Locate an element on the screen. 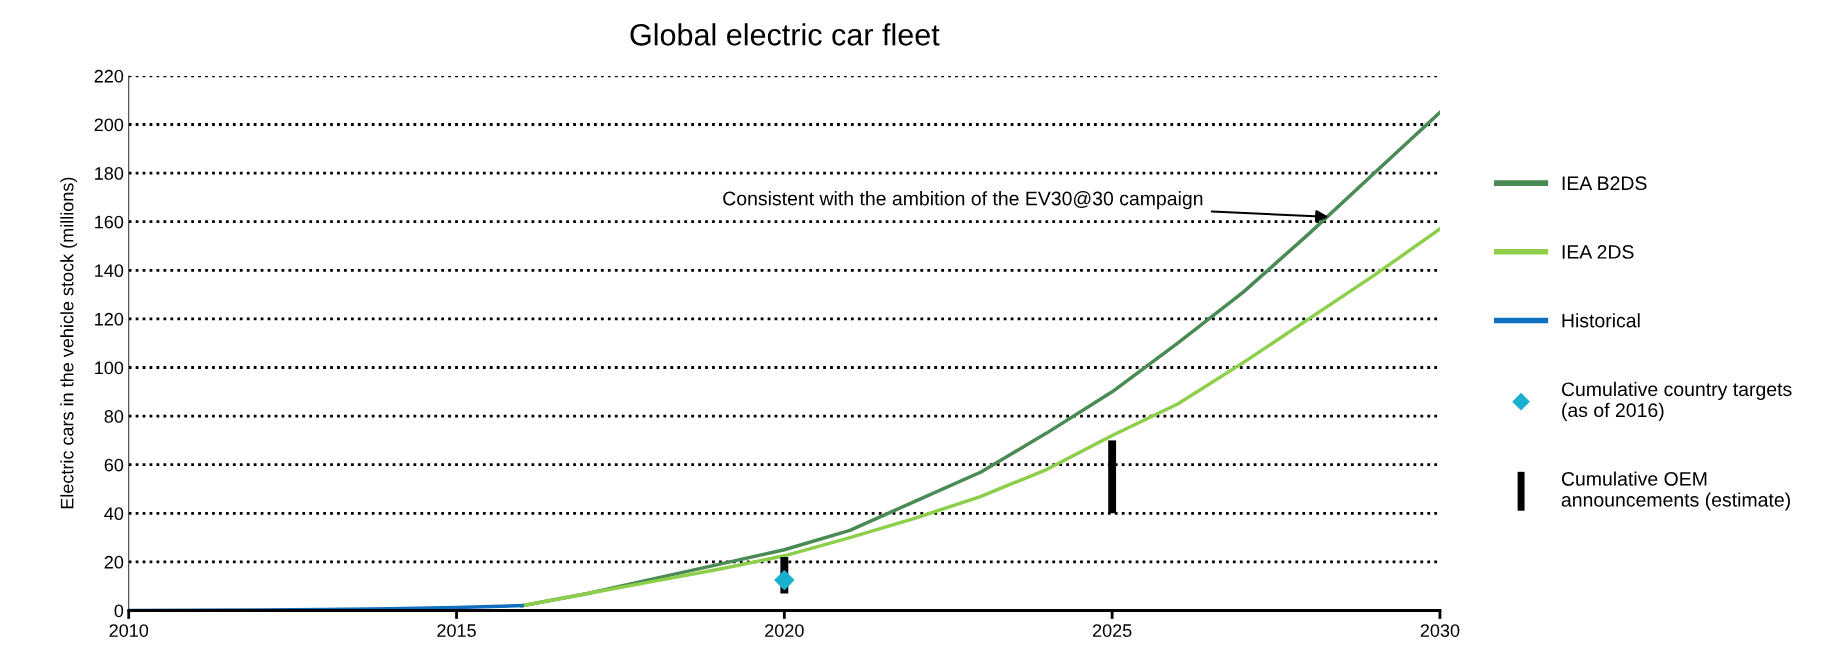  legend-label: Historical is located at coordinates (1601, 320).